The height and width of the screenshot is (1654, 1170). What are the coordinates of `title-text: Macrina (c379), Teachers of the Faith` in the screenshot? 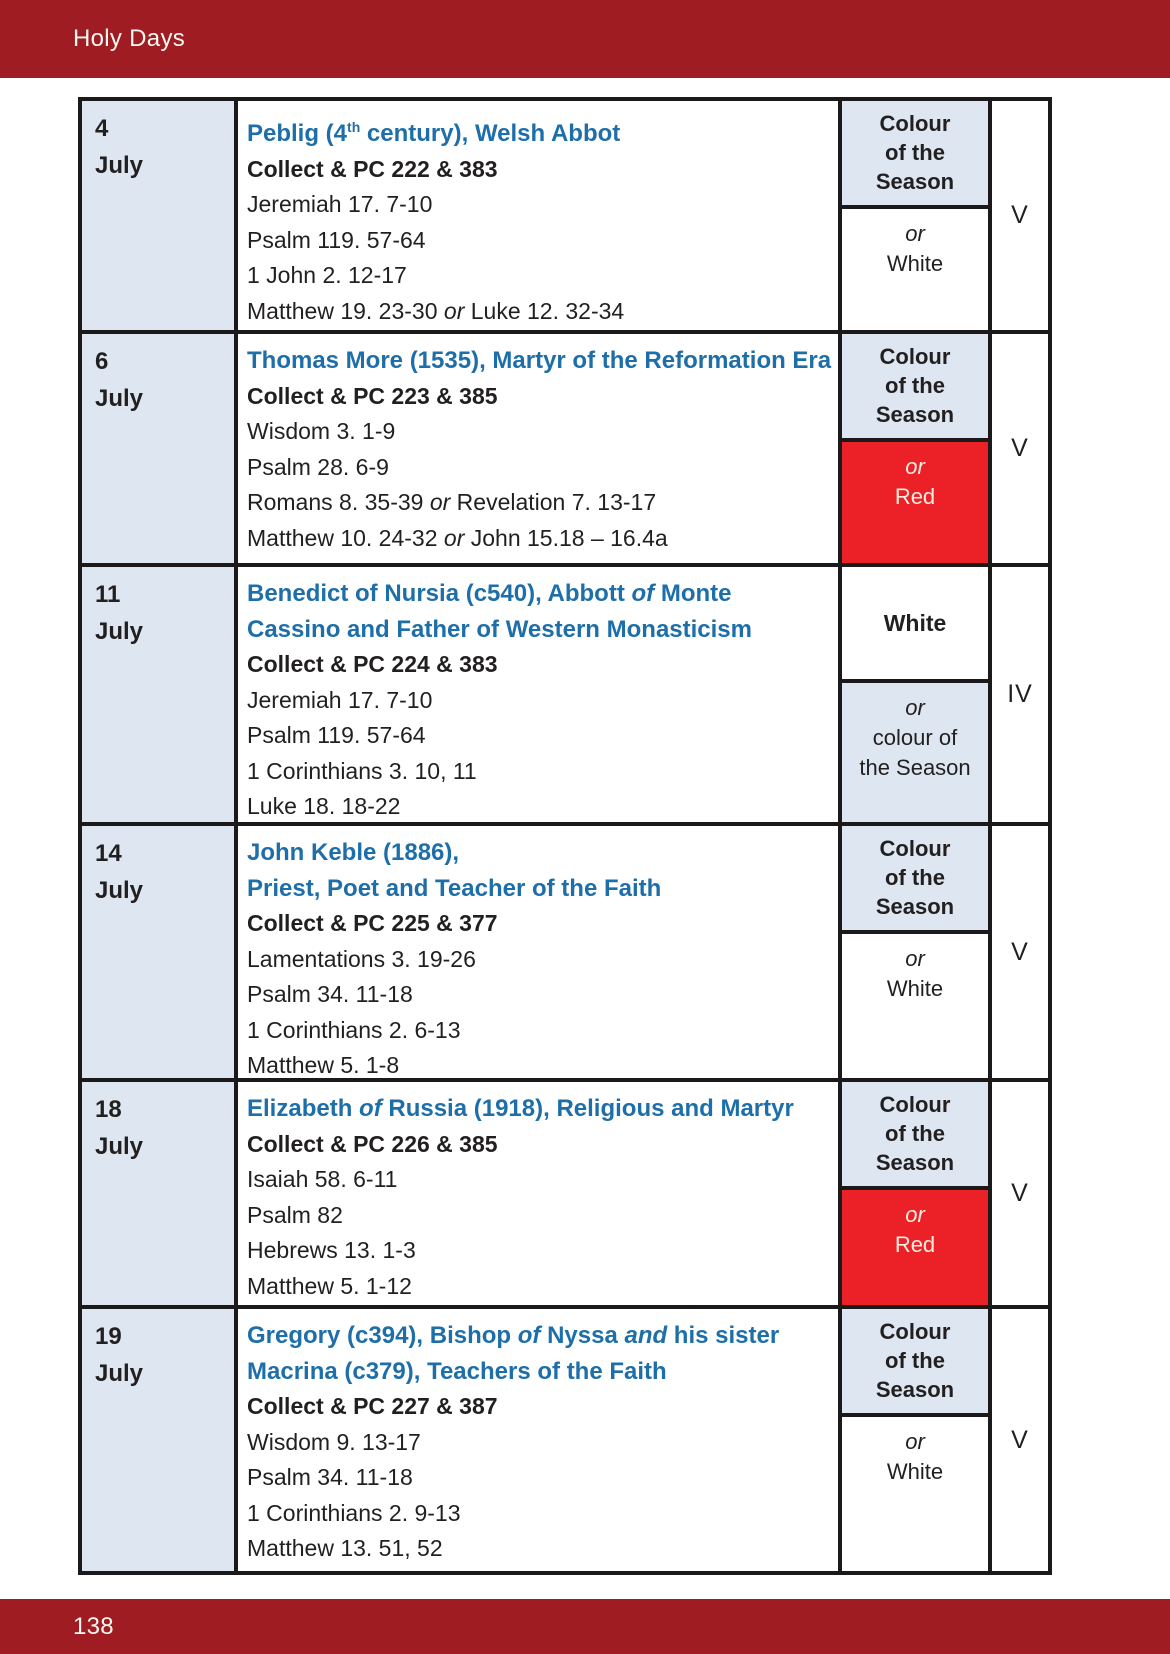 It's located at (457, 1371).